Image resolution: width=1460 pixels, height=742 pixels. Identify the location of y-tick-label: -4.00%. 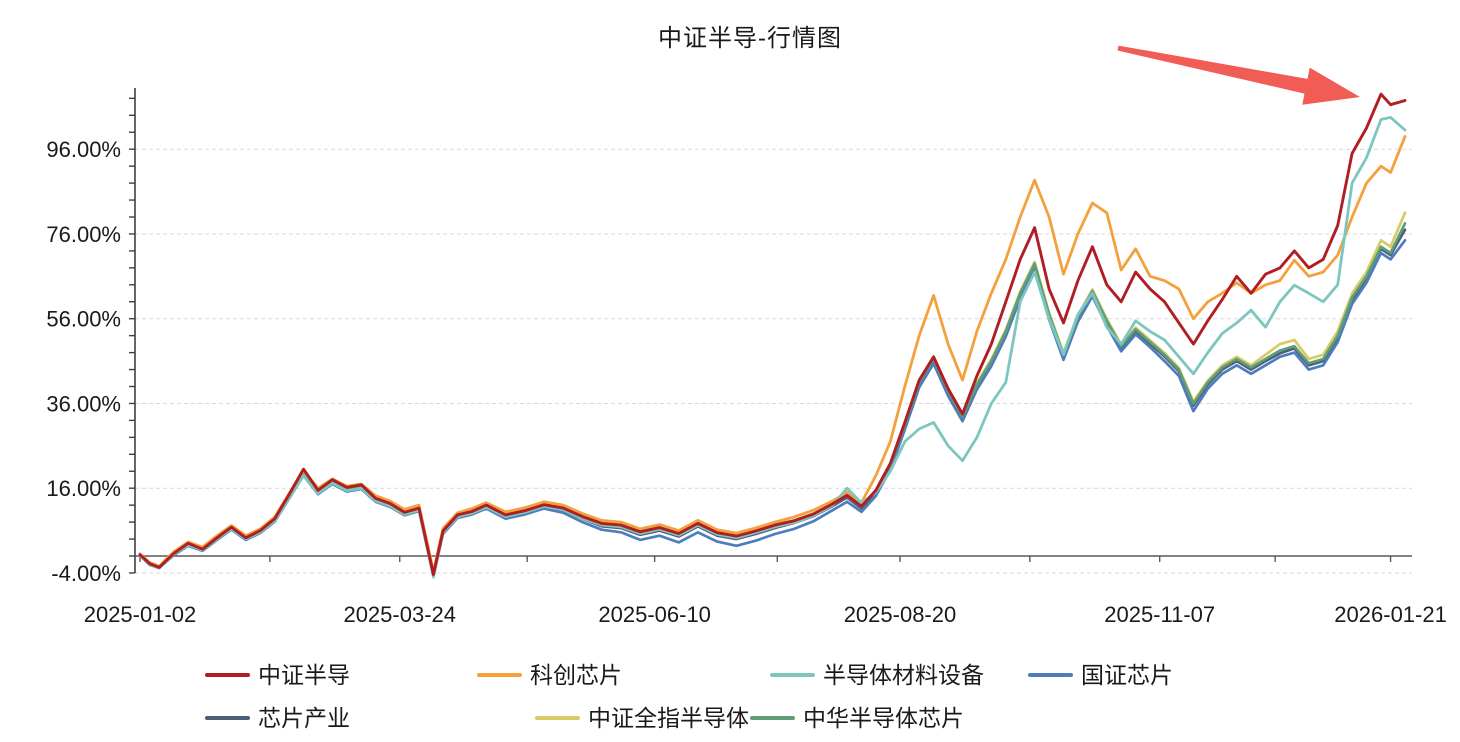
(86, 573).